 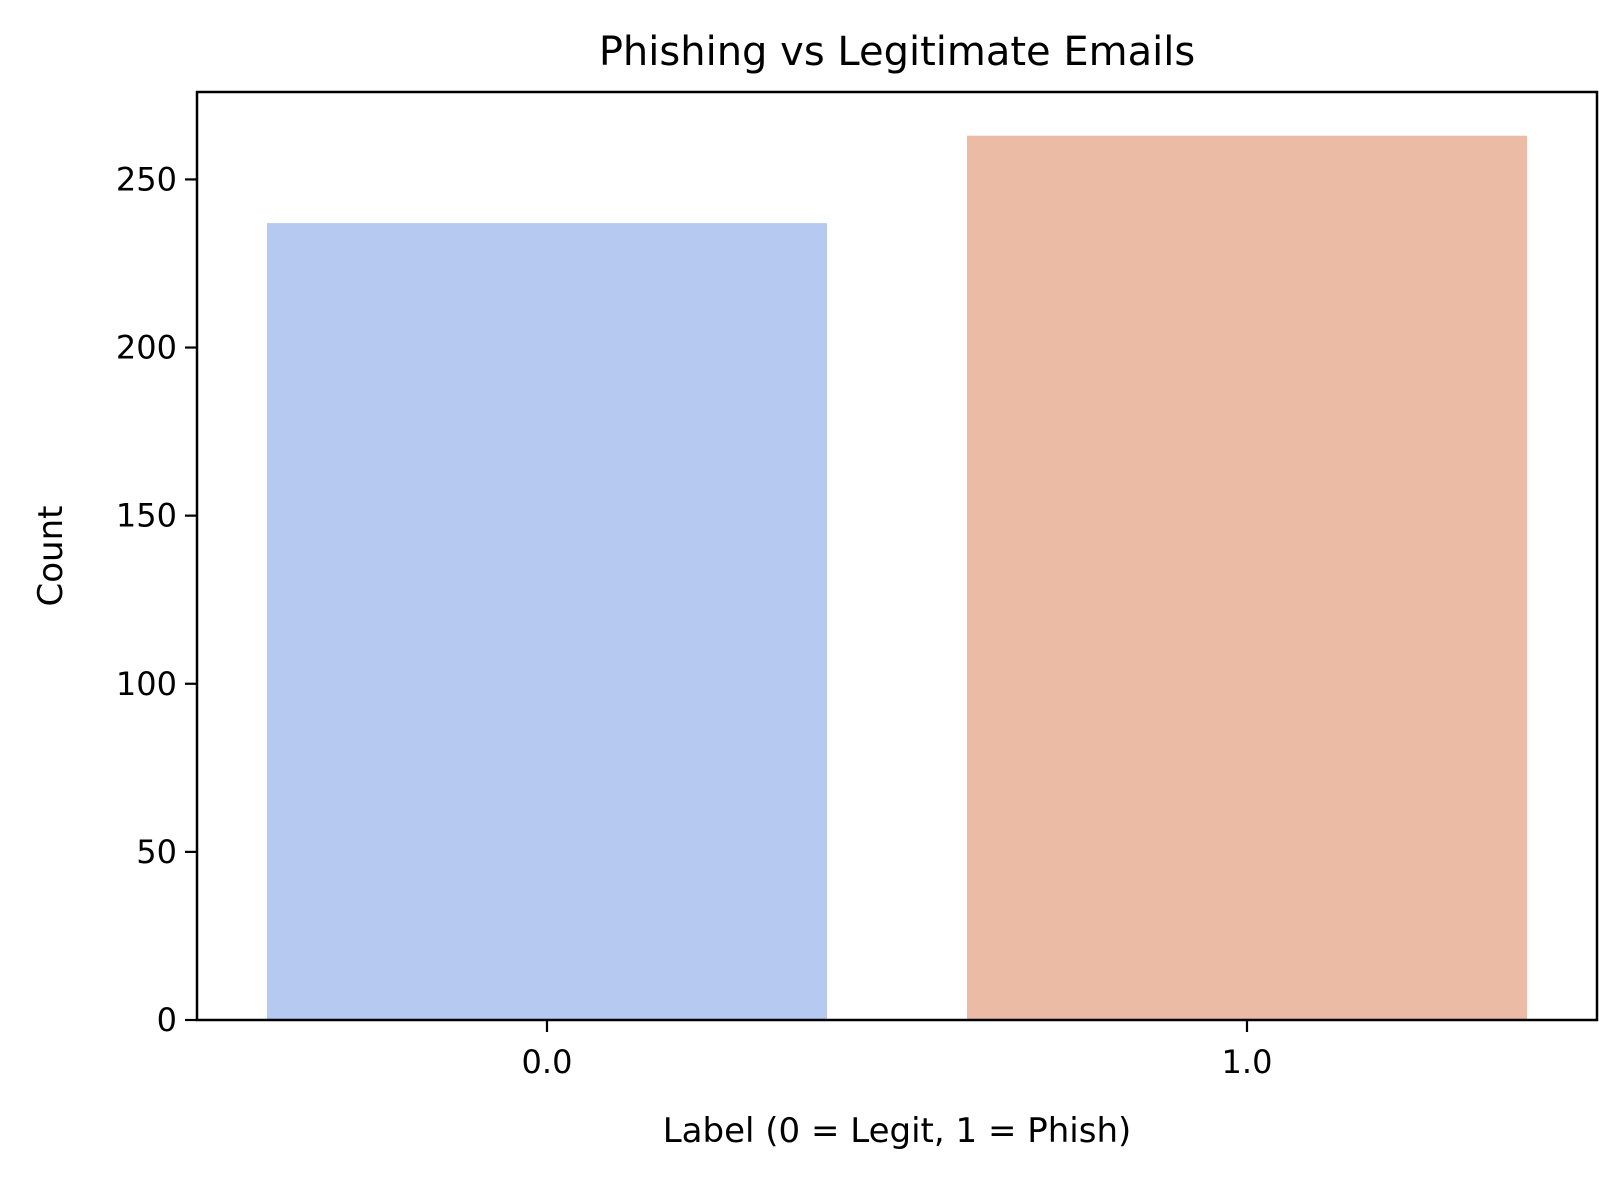 What do you see at coordinates (167, 1020) in the screenshot?
I see `y-tick-label: 0` at bounding box center [167, 1020].